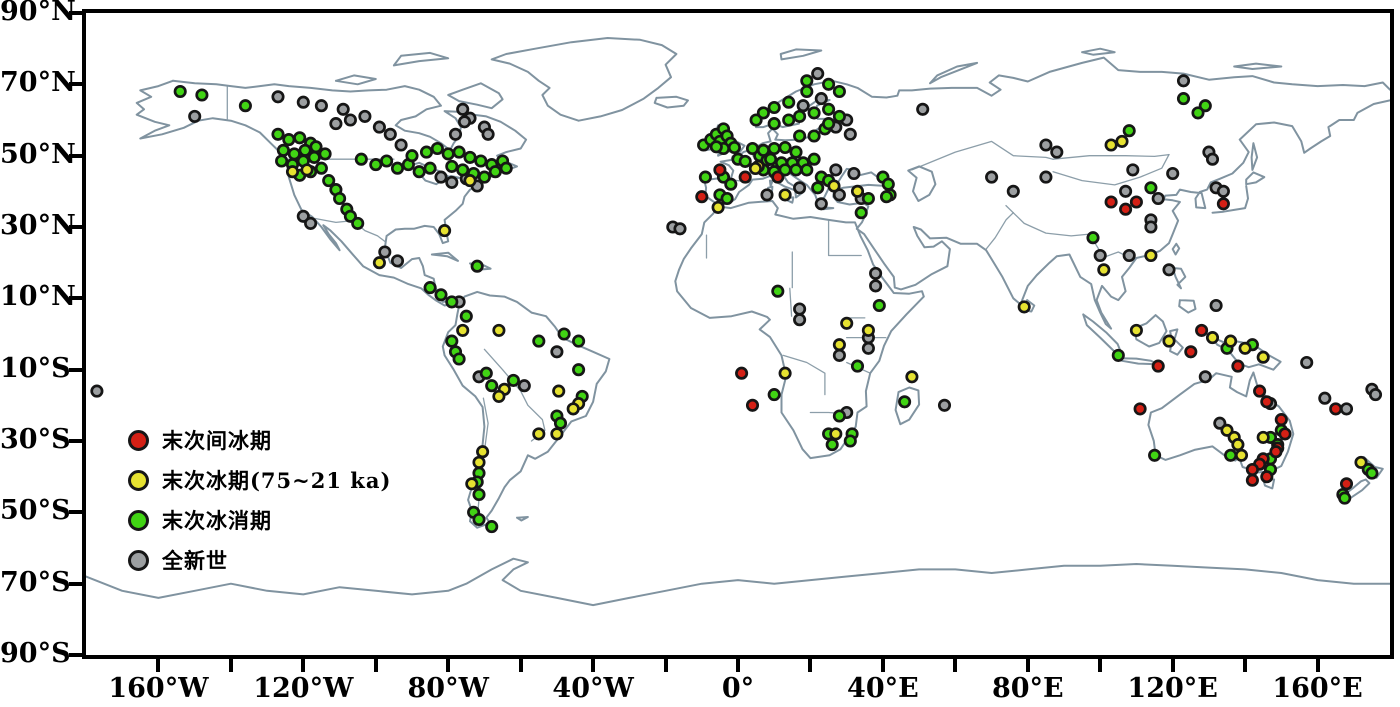 This screenshot has width=1400, height=707. What do you see at coordinates (259, 560) in the screenshot?
I see `legend-item-holocene: 全新世` at bounding box center [259, 560].